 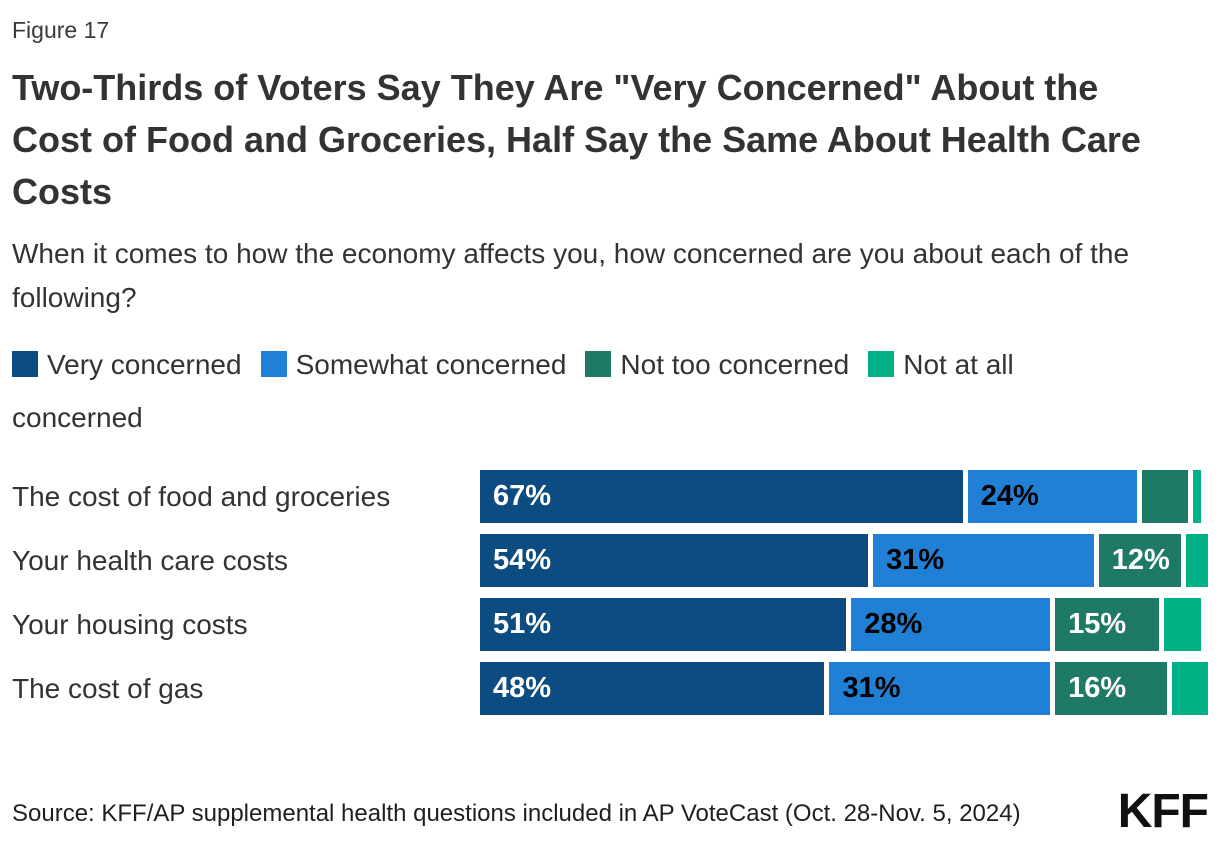 What do you see at coordinates (677, 560) in the screenshot?
I see `bar-segment-very-concerned: 54%` at bounding box center [677, 560].